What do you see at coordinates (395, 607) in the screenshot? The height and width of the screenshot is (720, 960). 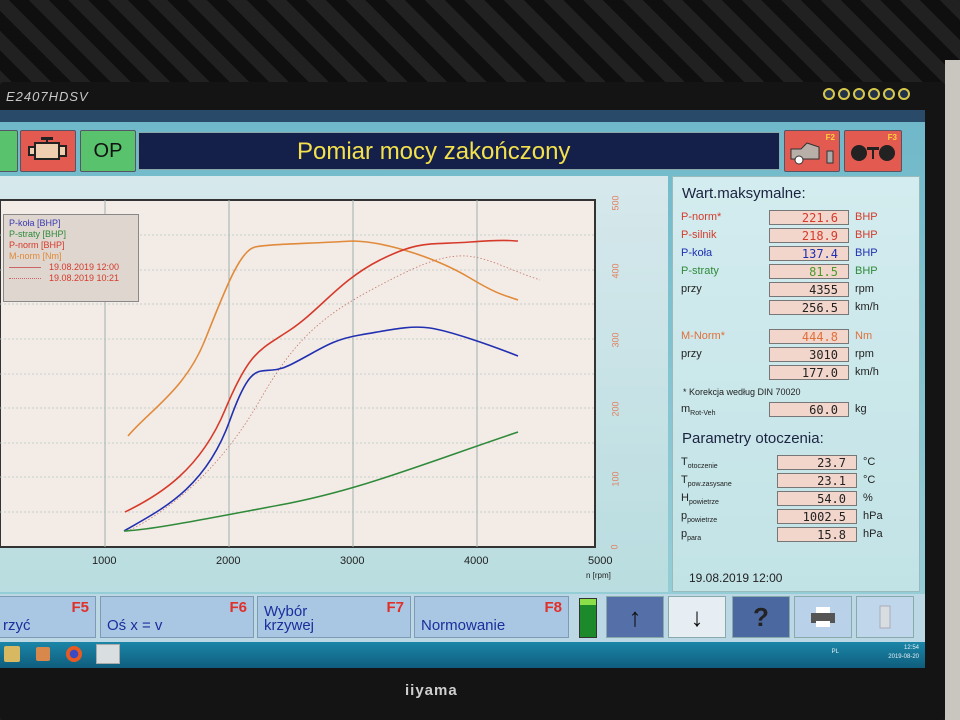 I see `fkey-label: F7` at bounding box center [395, 607].